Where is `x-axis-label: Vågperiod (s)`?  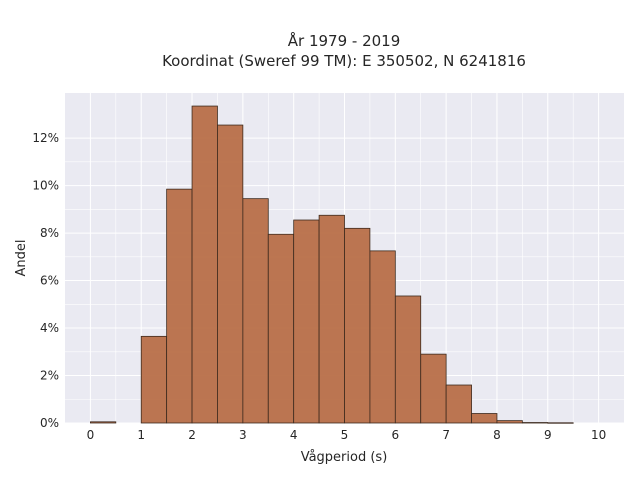
x-axis-label: Vågperiod (s) is located at coordinates (344, 457).